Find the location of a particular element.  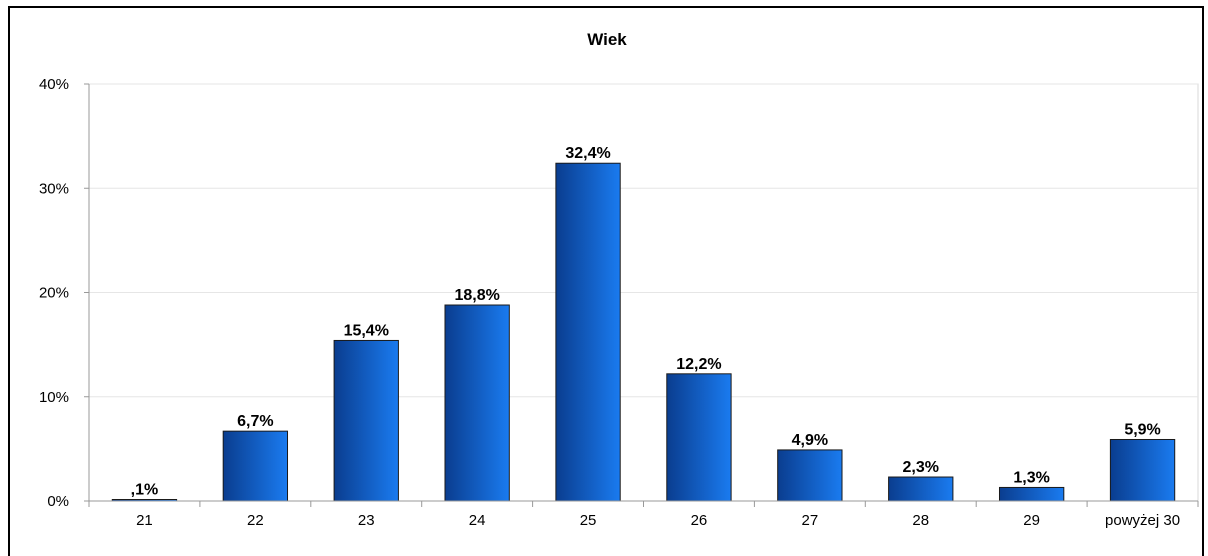

x-tick-label: 25 is located at coordinates (588, 520).